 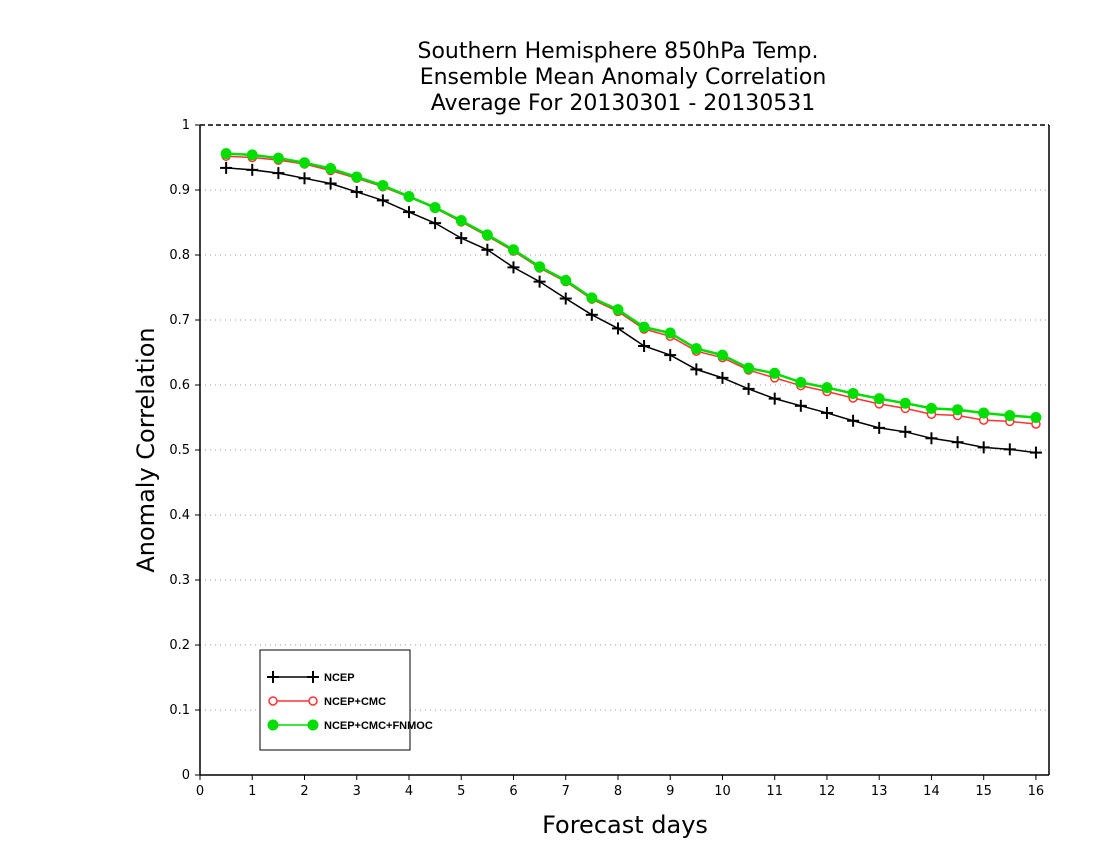 What do you see at coordinates (179, 580) in the screenshot?
I see `y-tick-label: 0.3` at bounding box center [179, 580].